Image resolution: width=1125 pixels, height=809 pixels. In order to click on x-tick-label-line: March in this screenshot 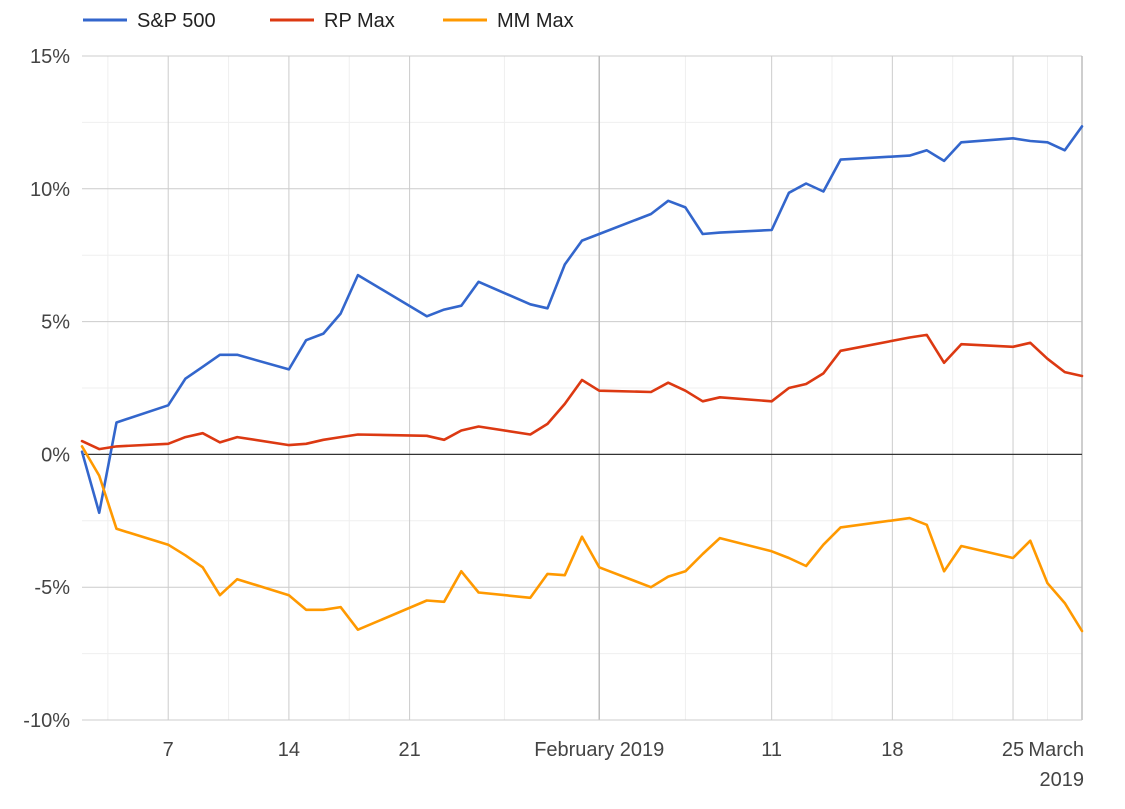, I will do `click(1056, 750)`.